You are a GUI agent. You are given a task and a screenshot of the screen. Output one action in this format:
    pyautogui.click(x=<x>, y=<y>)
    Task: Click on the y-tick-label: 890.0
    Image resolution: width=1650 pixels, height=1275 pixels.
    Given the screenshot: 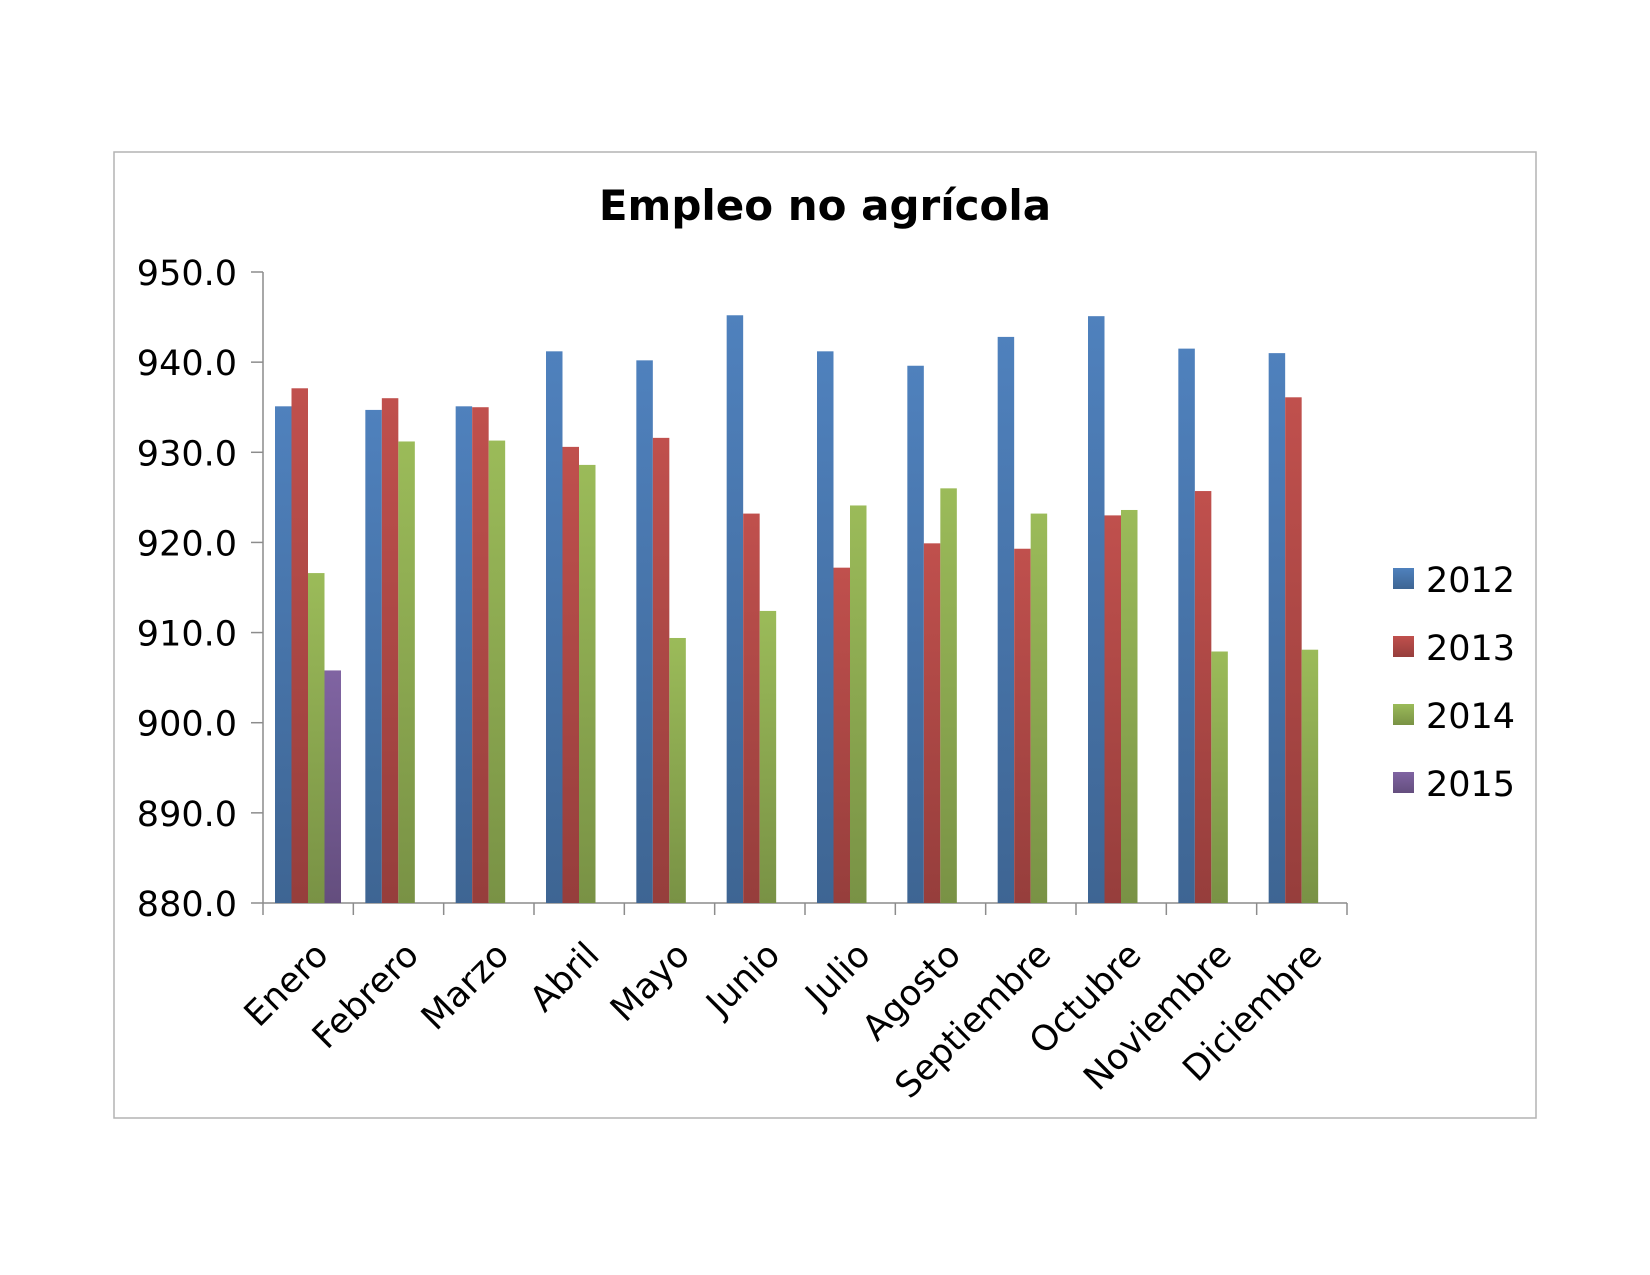 What is the action you would take?
    pyautogui.click(x=187, y=815)
    